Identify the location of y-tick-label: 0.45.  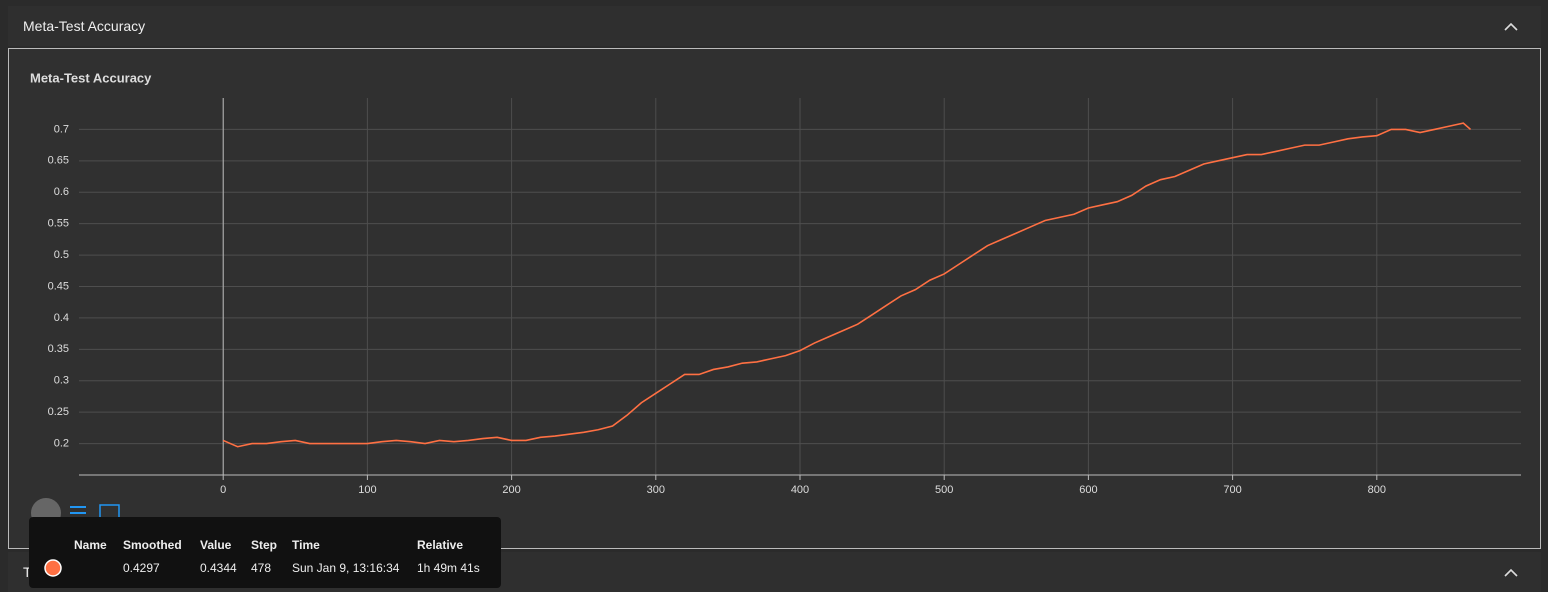
(58, 286).